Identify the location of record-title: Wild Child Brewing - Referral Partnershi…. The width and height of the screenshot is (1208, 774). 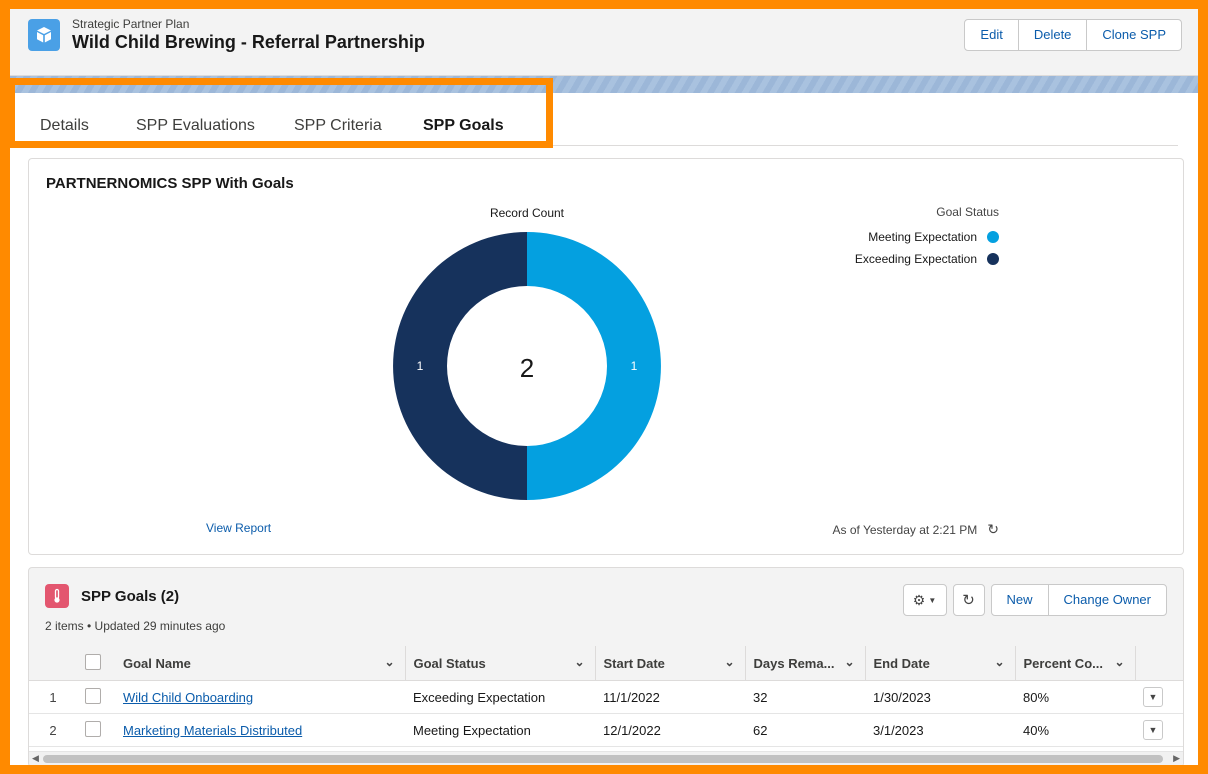
(248, 42).